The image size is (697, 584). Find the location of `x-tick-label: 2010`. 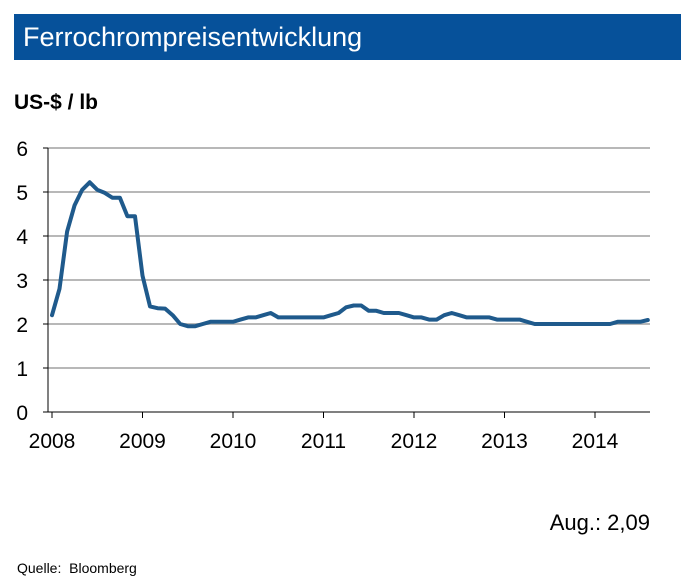

x-tick-label: 2010 is located at coordinates (233, 441).